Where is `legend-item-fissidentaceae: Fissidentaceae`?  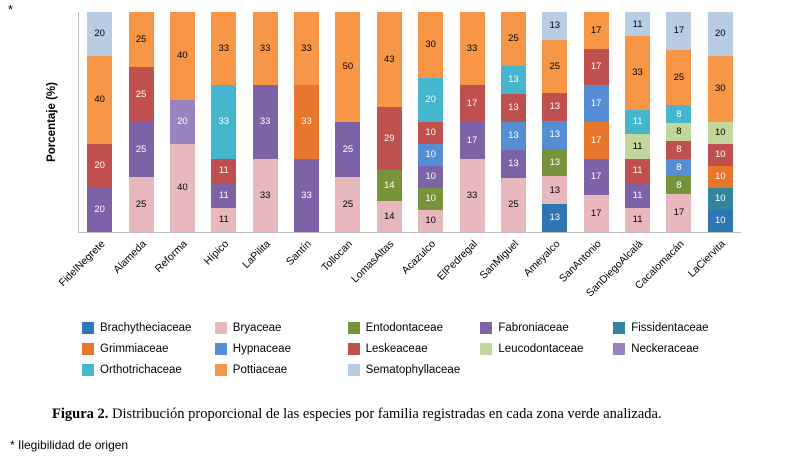 legend-item-fissidentaceae: Fissidentaceae is located at coordinates (677, 328).